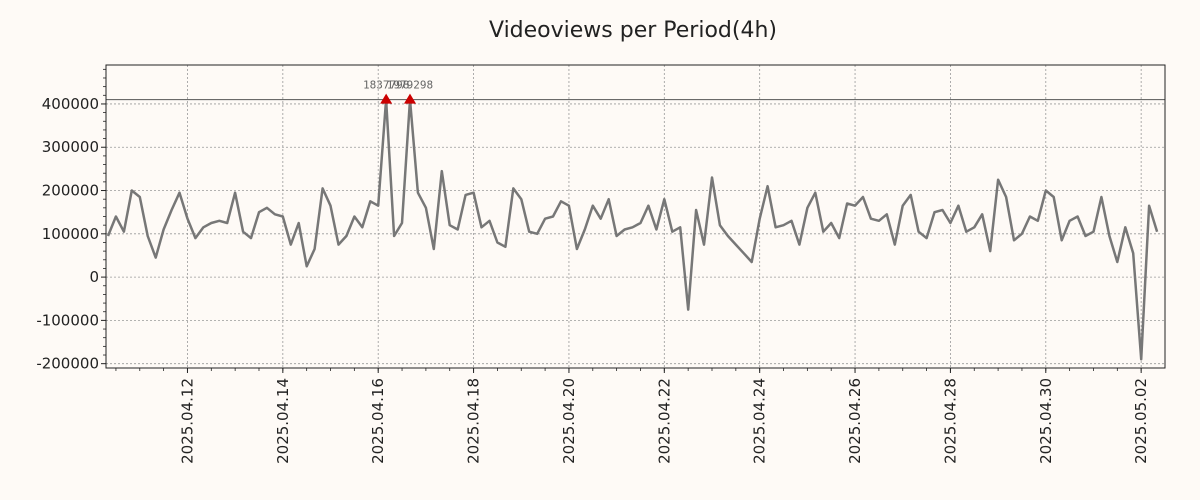  What do you see at coordinates (71, 220) in the screenshot?
I see `y-axis-ticks: 400000 300000 200000 100000 0 -100000 -200000` at bounding box center [71, 220].